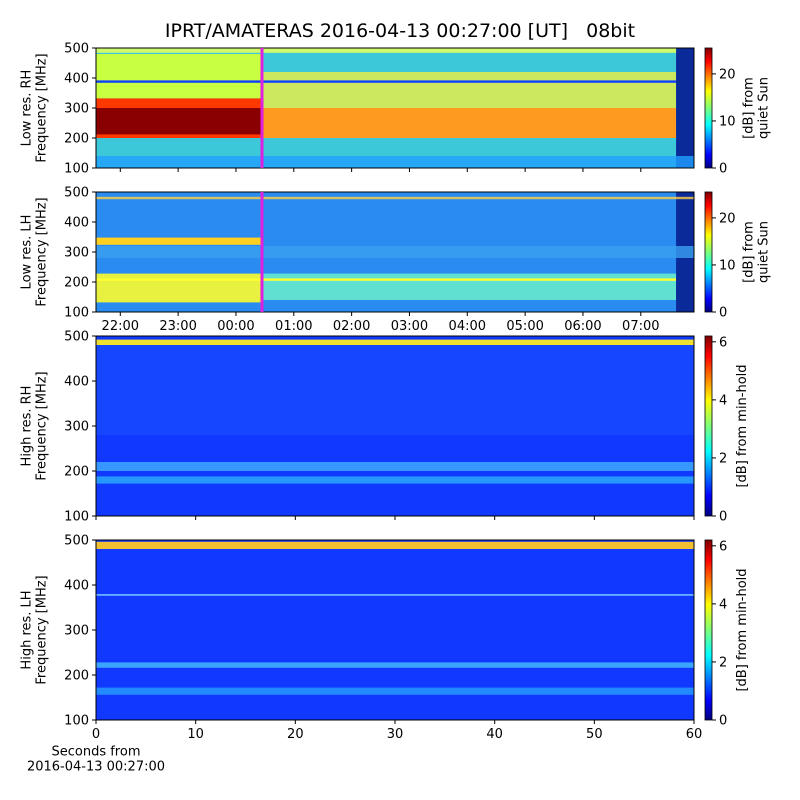  Describe the element at coordinates (694, 734) in the screenshot. I see `x-tick-label: 60` at that location.